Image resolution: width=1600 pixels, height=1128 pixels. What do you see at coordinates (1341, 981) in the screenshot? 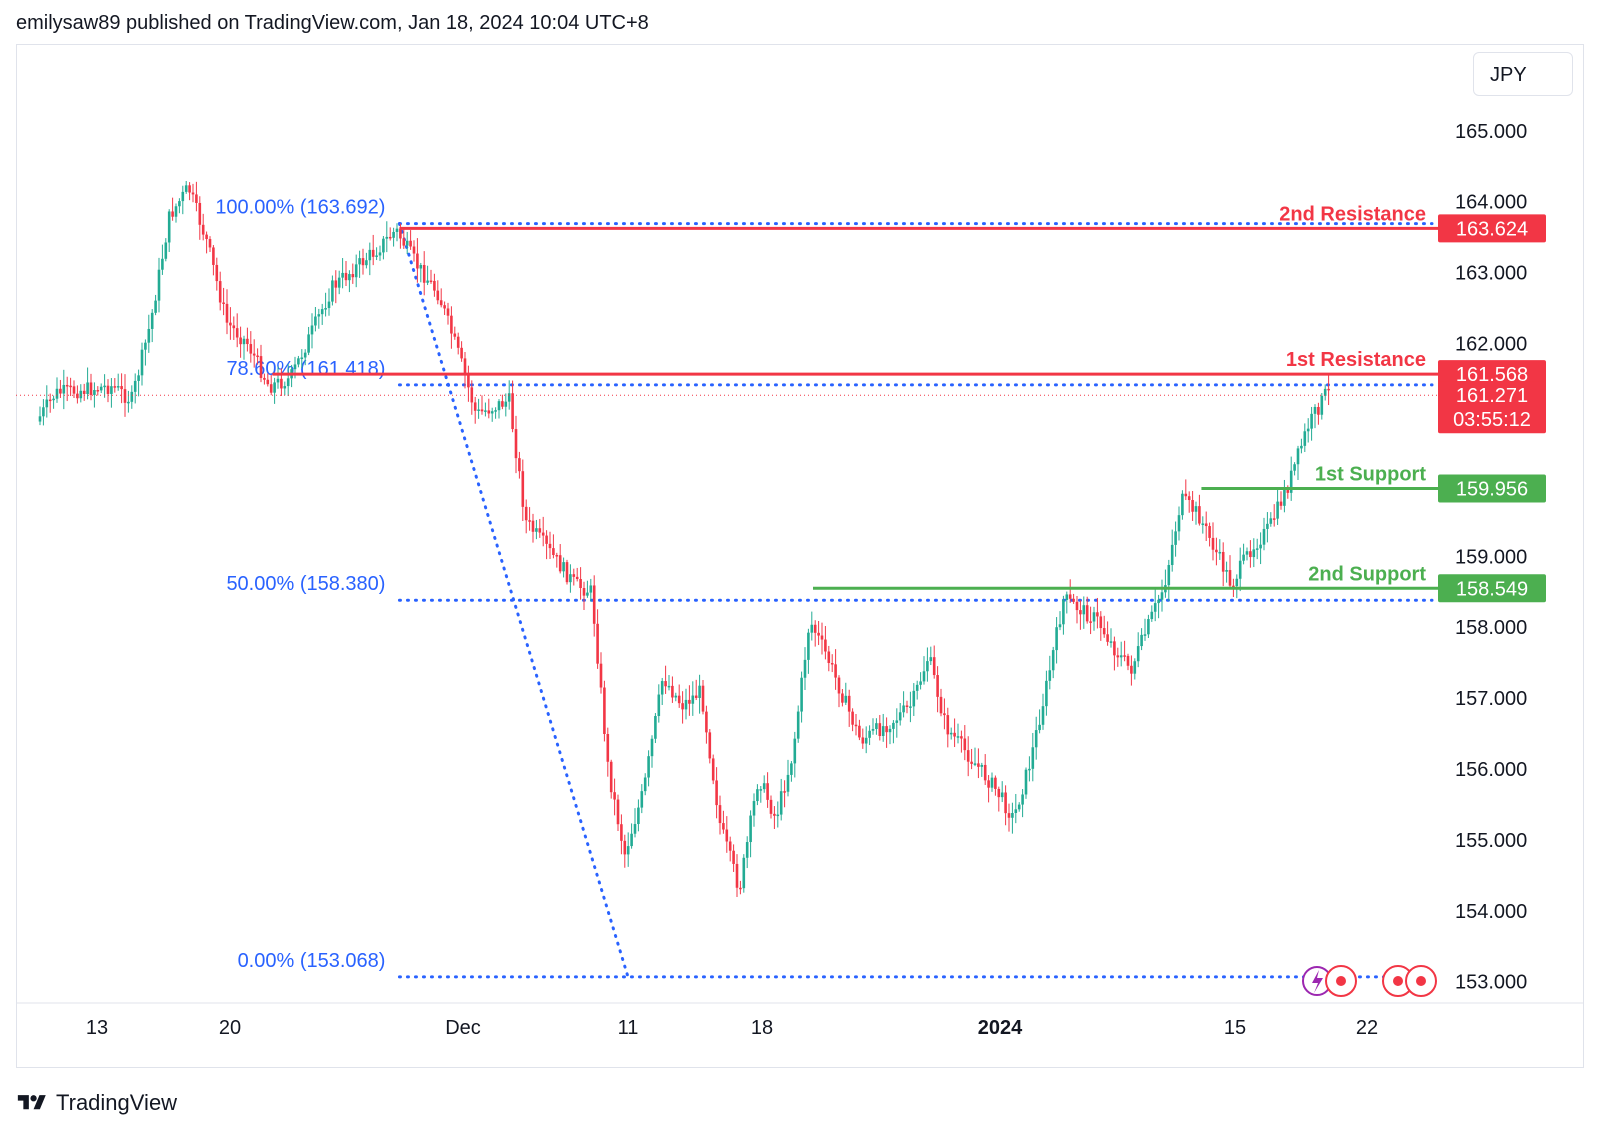
I see `economic-event-dot-icon` at bounding box center [1341, 981].